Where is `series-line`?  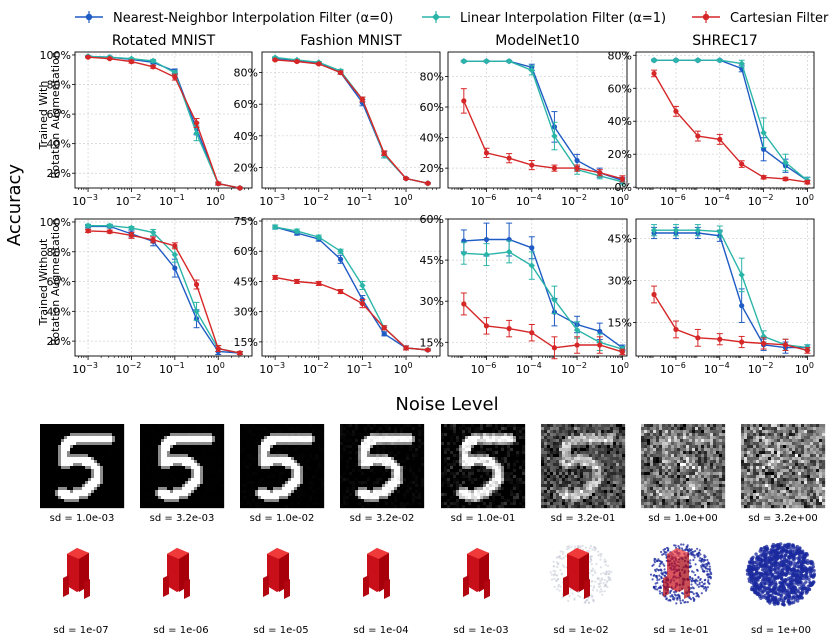 series-line is located at coordinates (351, 288).